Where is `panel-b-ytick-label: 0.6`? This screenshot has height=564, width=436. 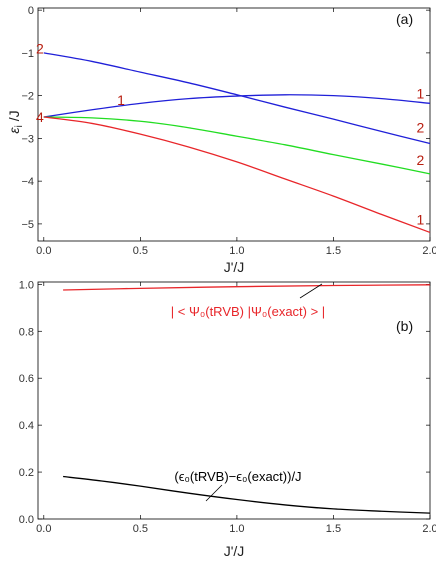 panel-b-ytick-label: 0.6 is located at coordinates (26, 379).